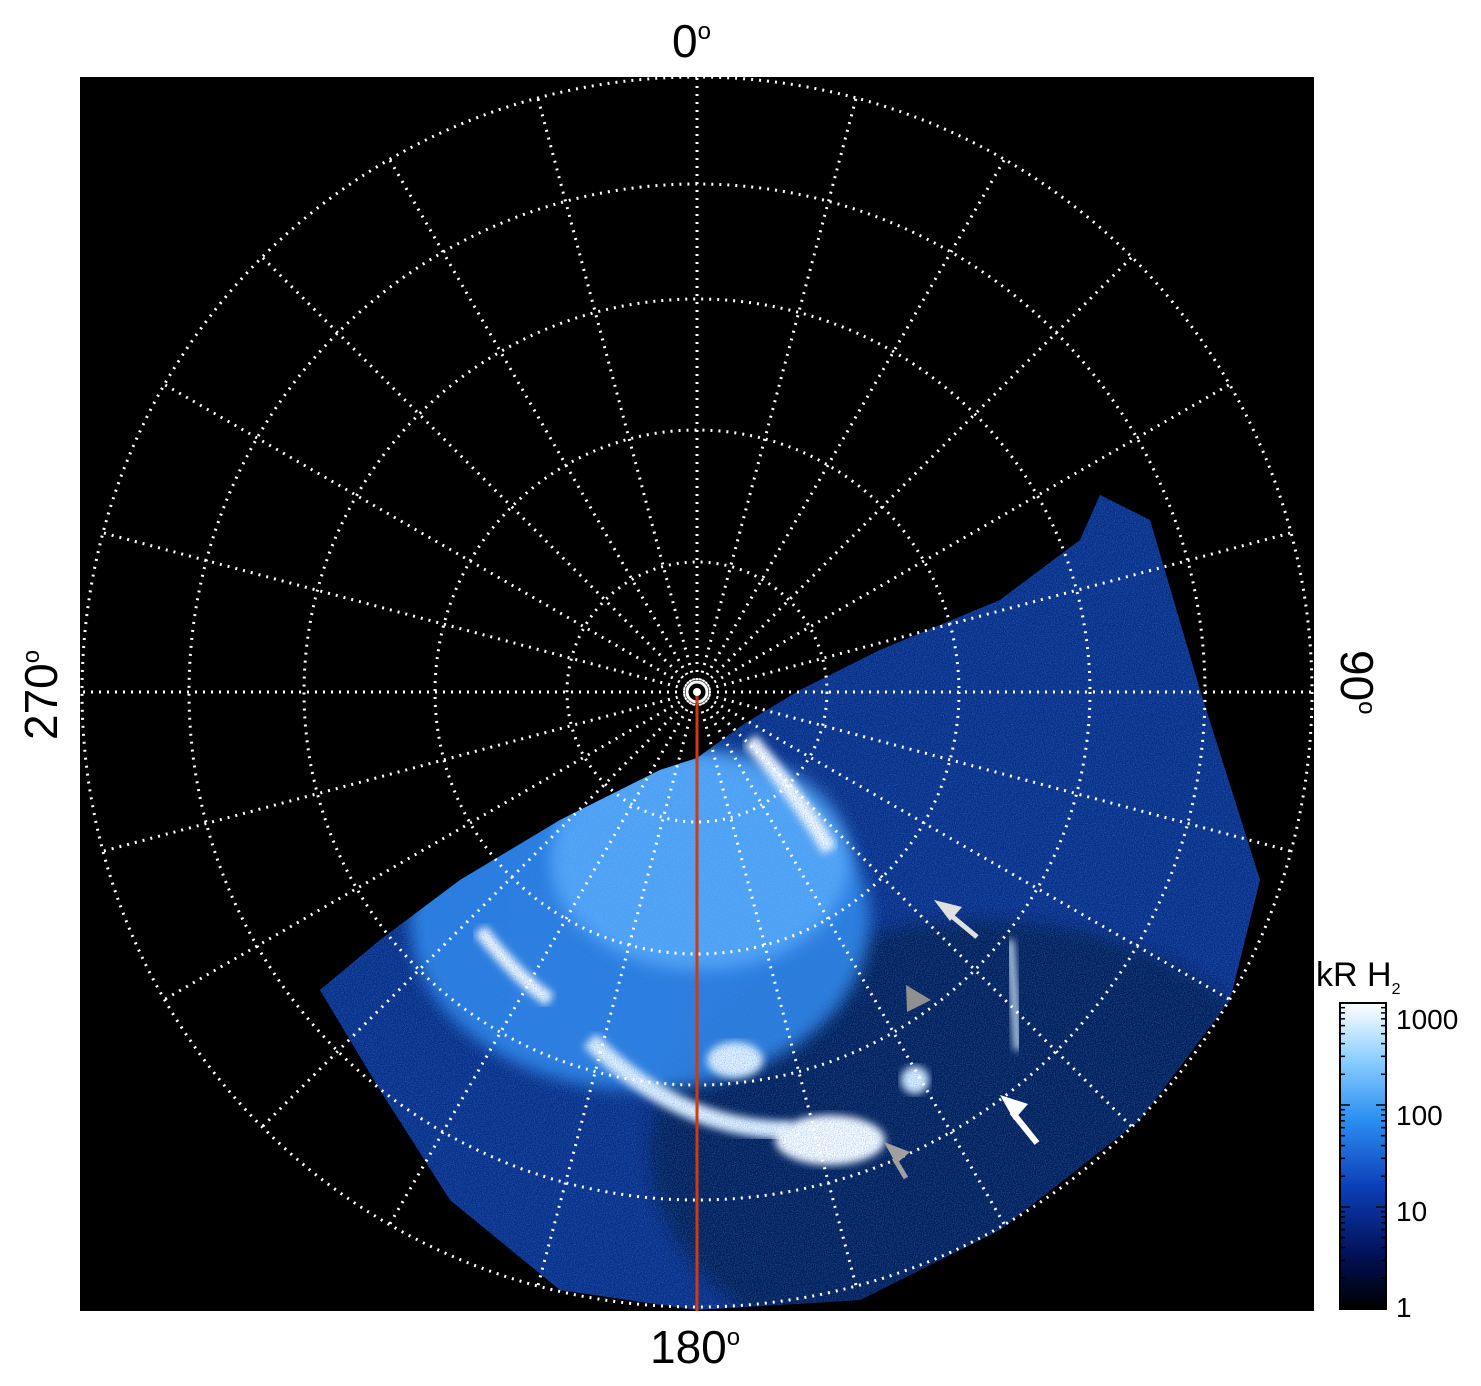 The width and height of the screenshot is (1481, 1386). What do you see at coordinates (695, 1347) in the screenshot?
I see `label-180-degrees: 180o` at bounding box center [695, 1347].